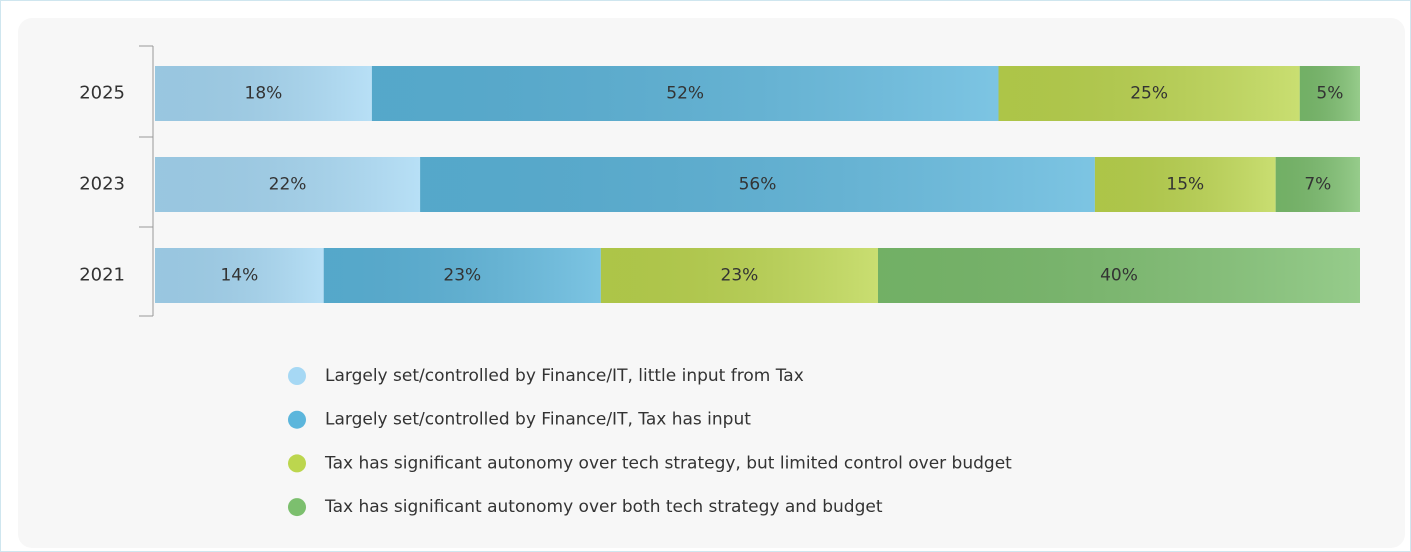 Image resolution: width=1411 pixels, height=552 pixels. I want to click on value-label: 40%, so click(1119, 276).